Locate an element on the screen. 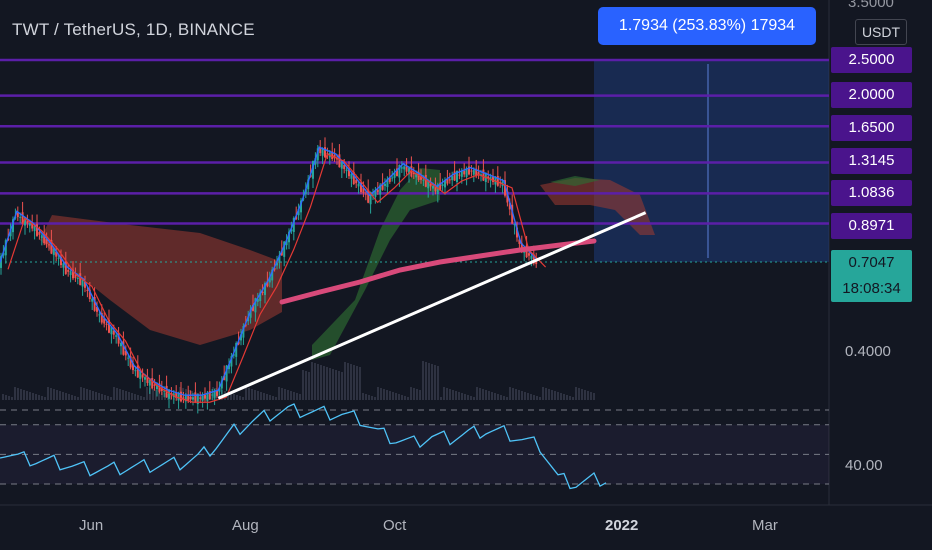 Image resolution: width=932 pixels, height=550 pixels. bar-countdown-tag: 18:08:34 is located at coordinates (871, 289).